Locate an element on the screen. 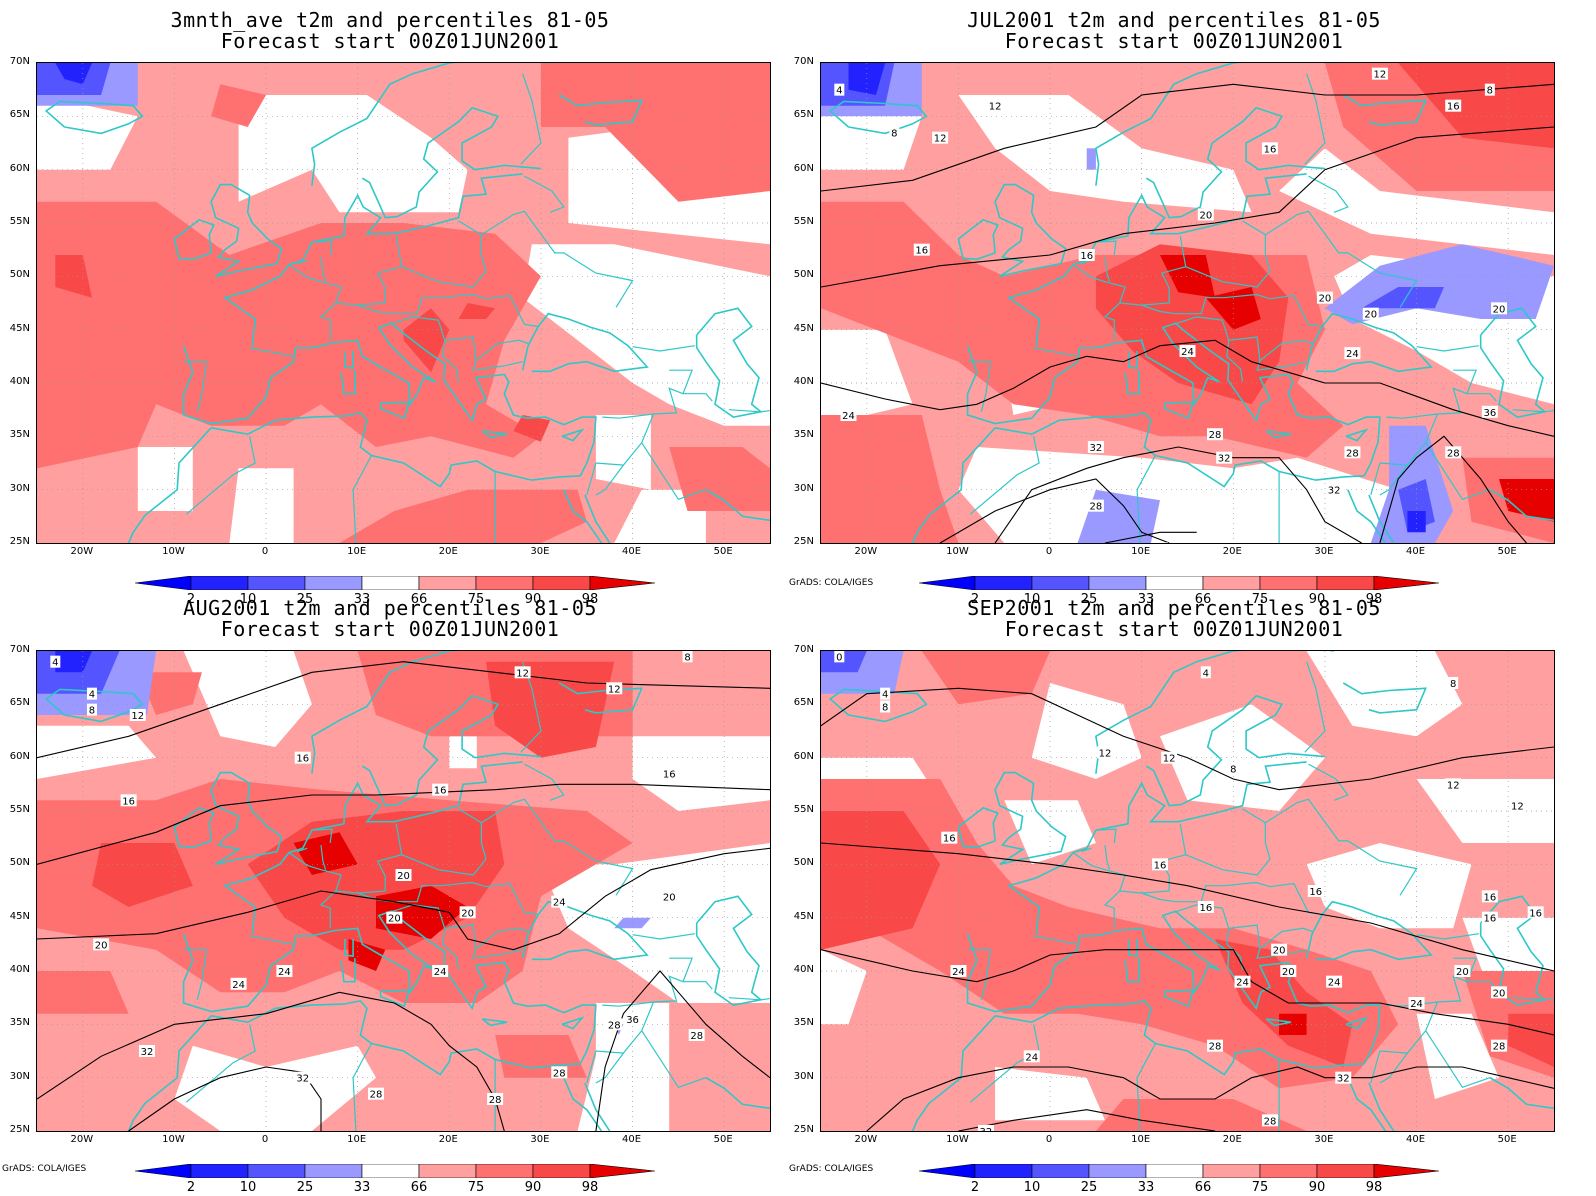 The width and height of the screenshot is (1596, 1196). longitude-label: 30E is located at coordinates (540, 551).